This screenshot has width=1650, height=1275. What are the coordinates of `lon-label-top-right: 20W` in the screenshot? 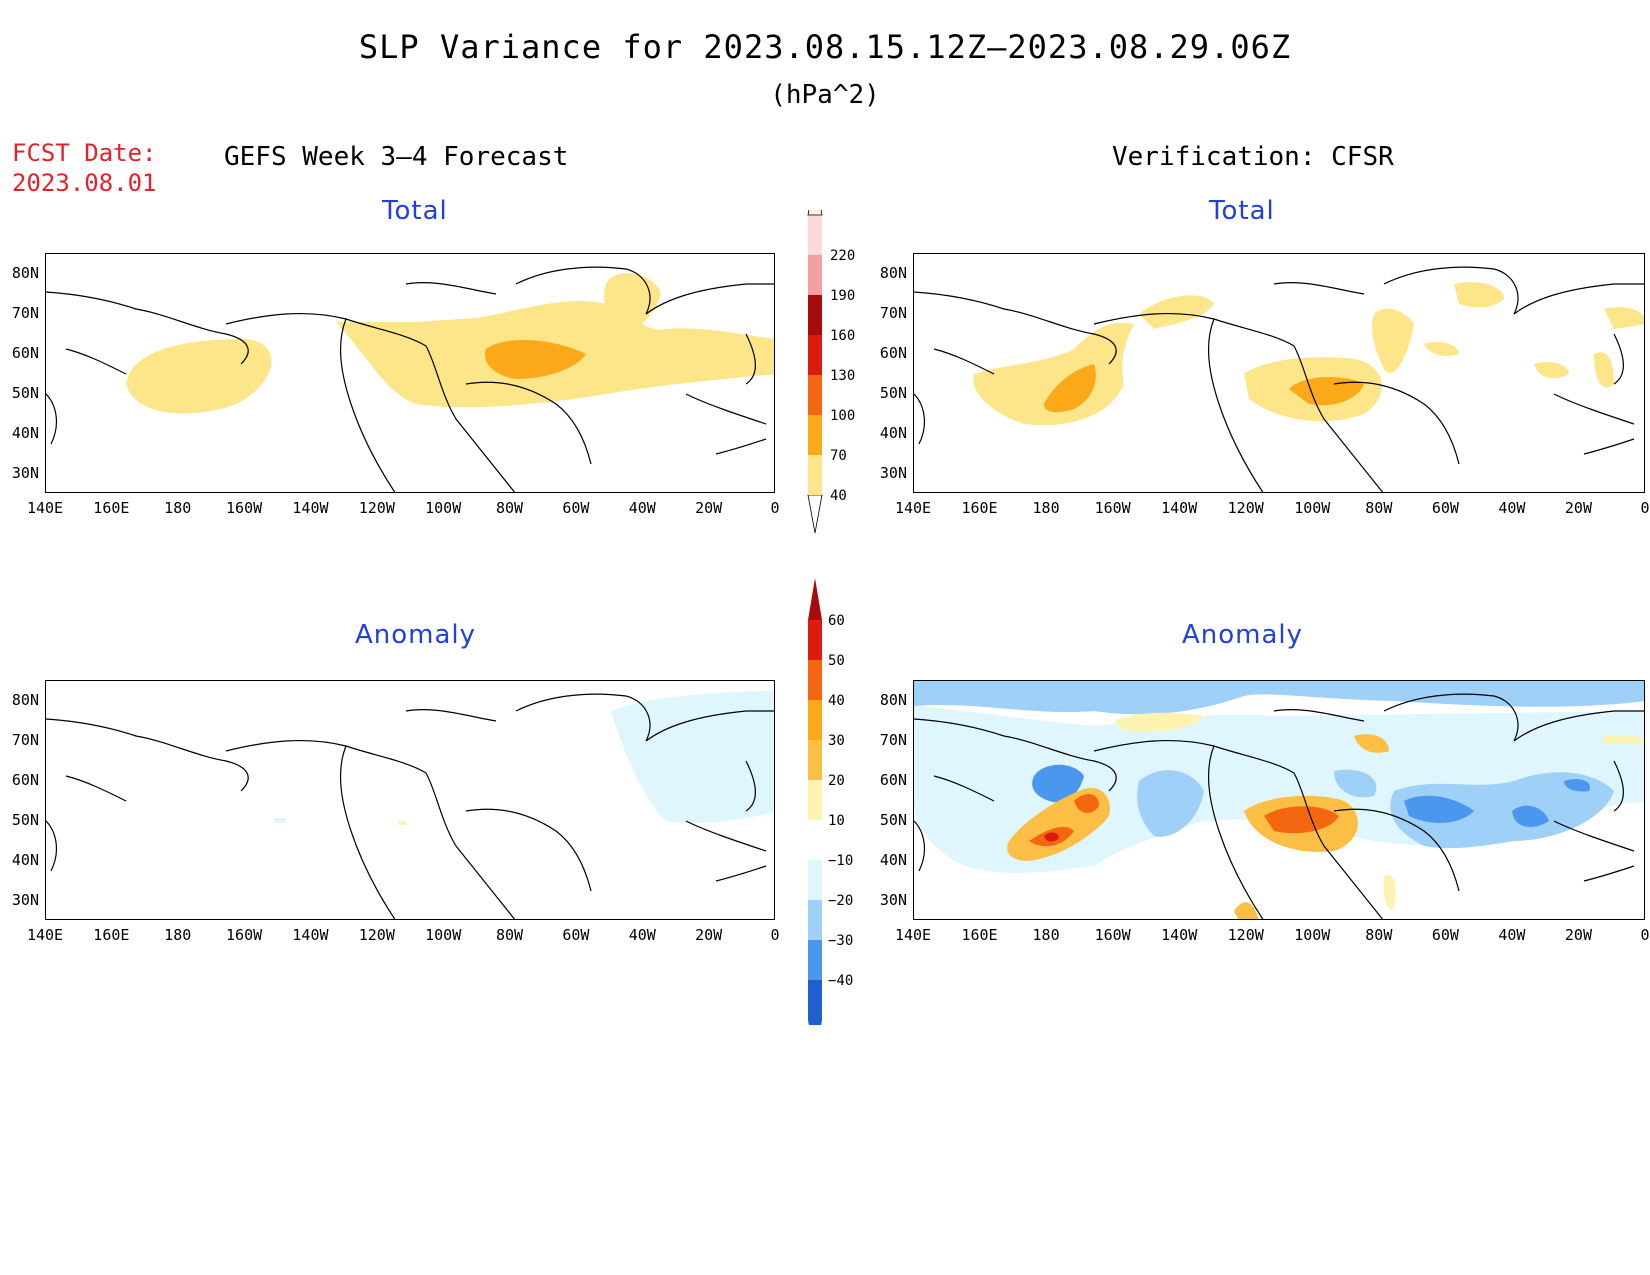 It's located at (1578, 508).